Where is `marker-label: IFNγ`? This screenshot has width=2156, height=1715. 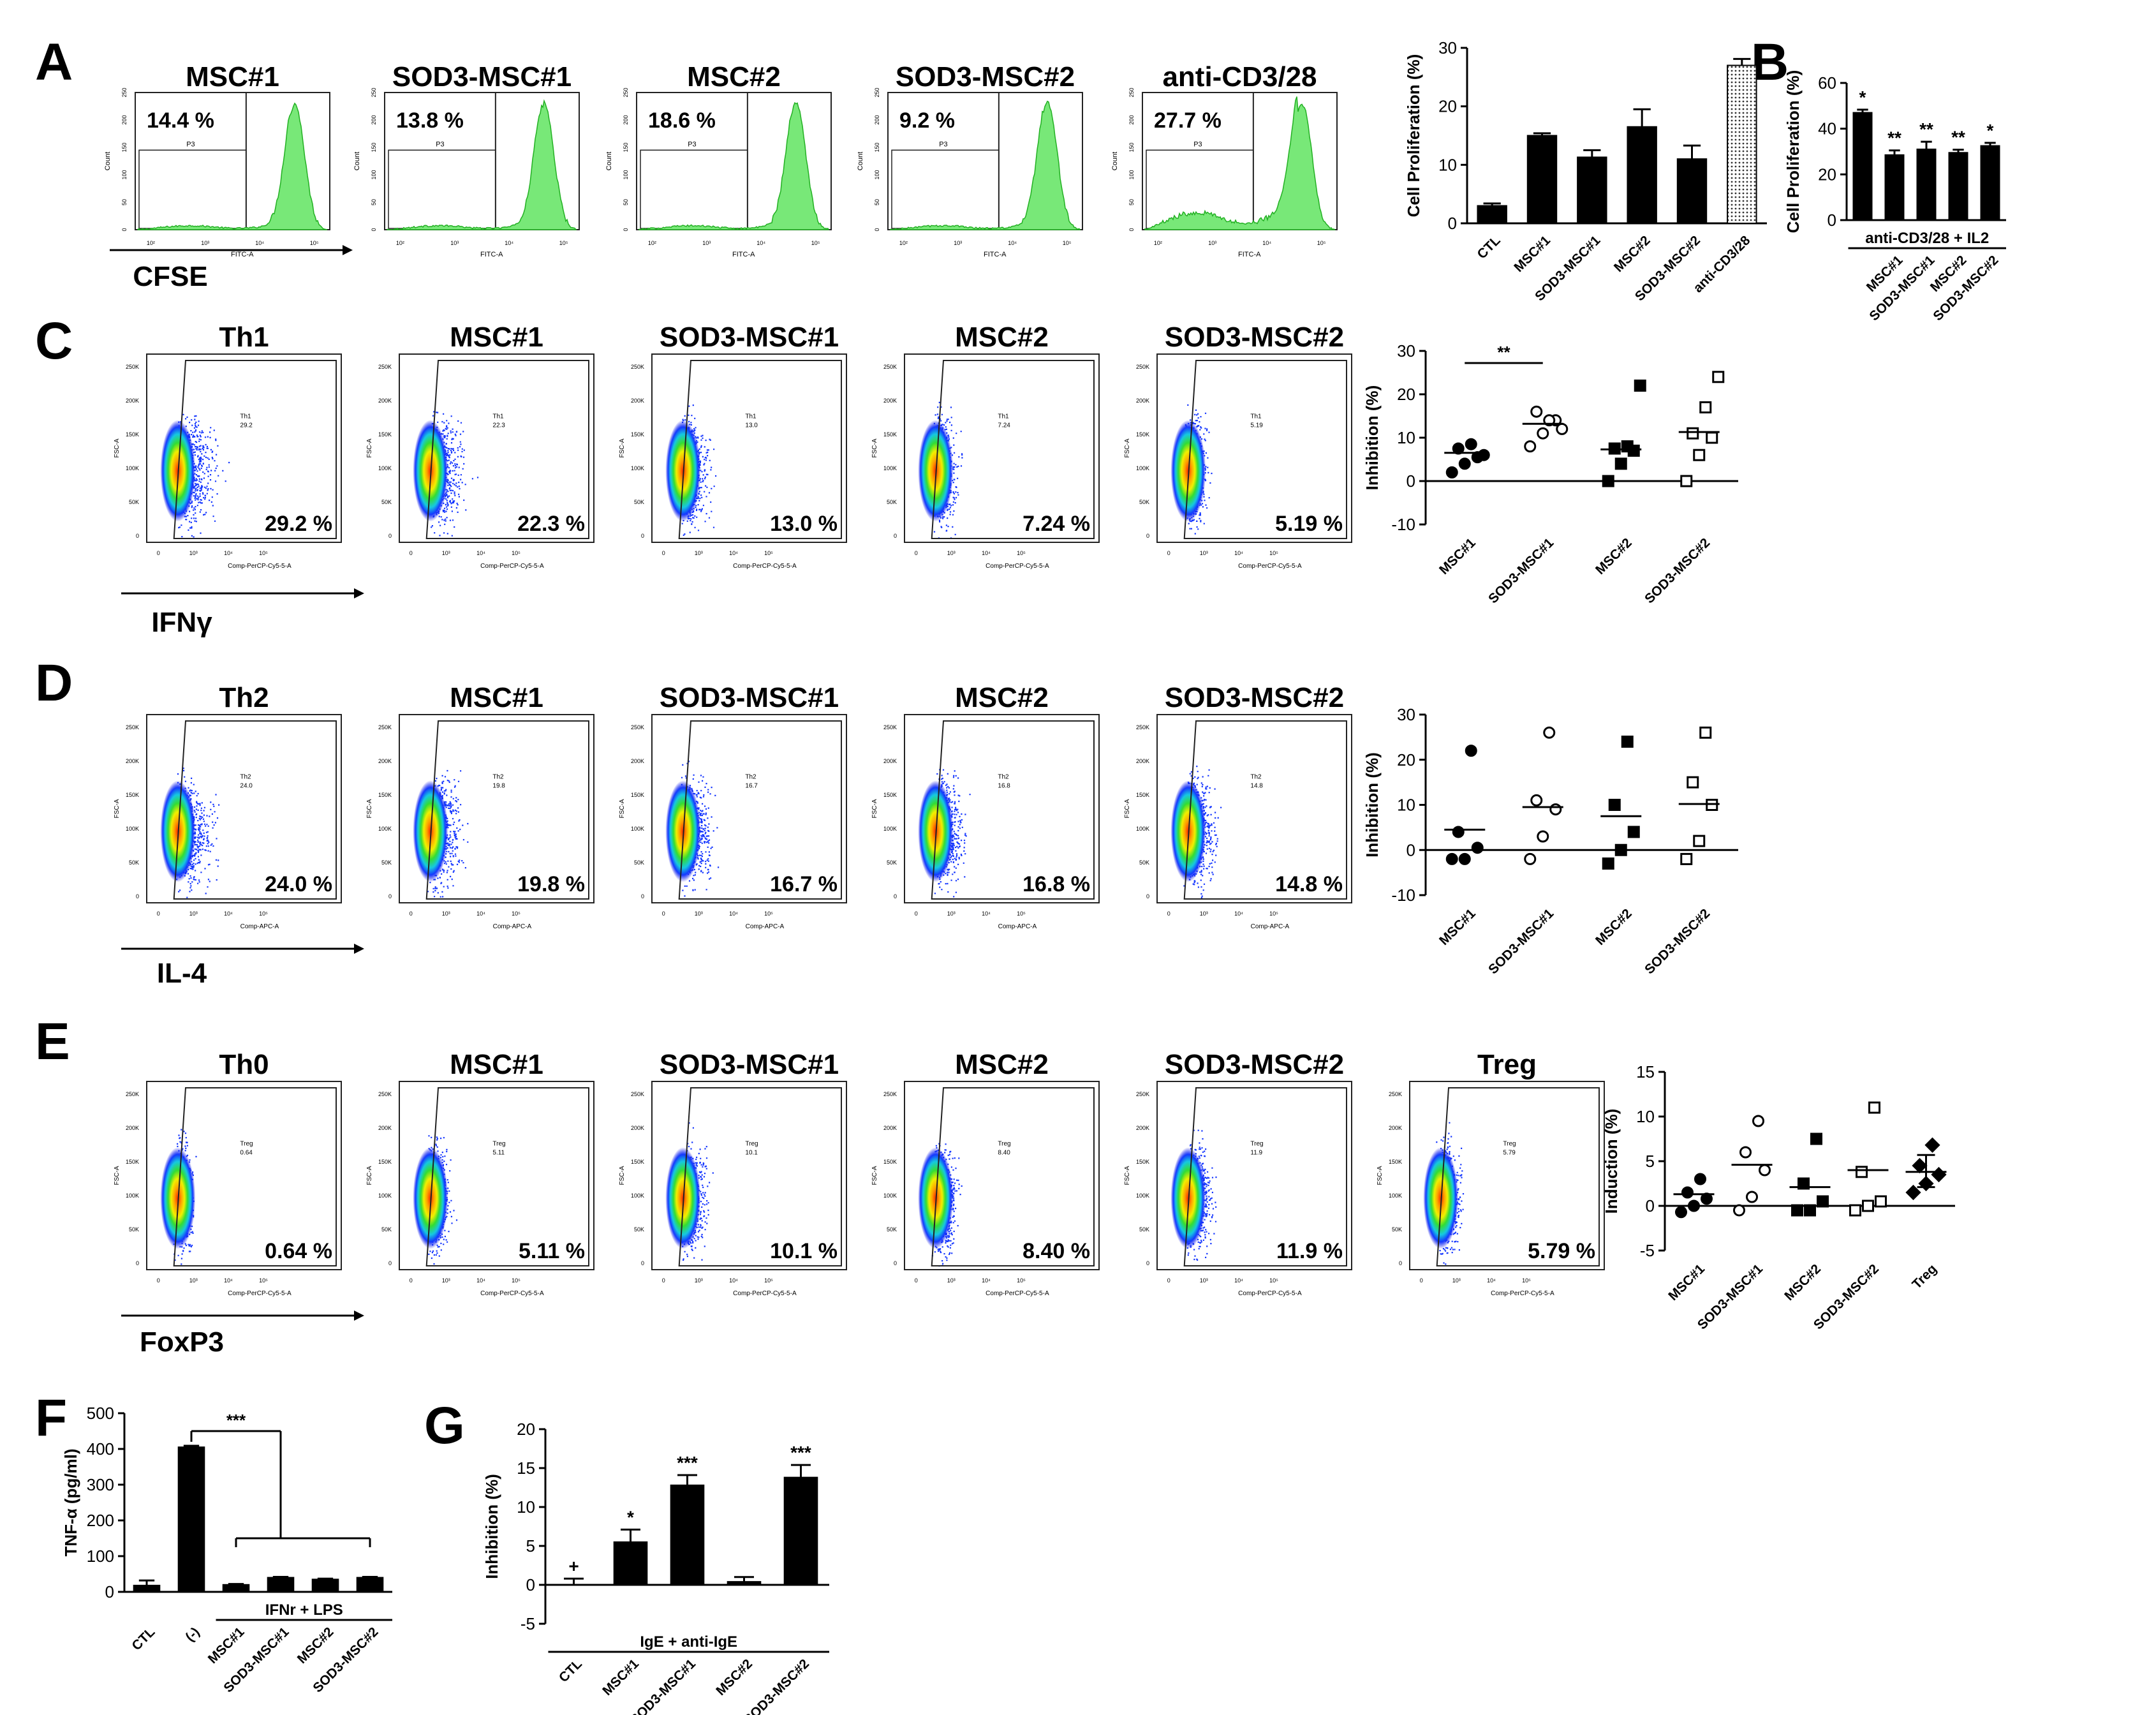
marker-label: IFNγ is located at coordinates (181, 622).